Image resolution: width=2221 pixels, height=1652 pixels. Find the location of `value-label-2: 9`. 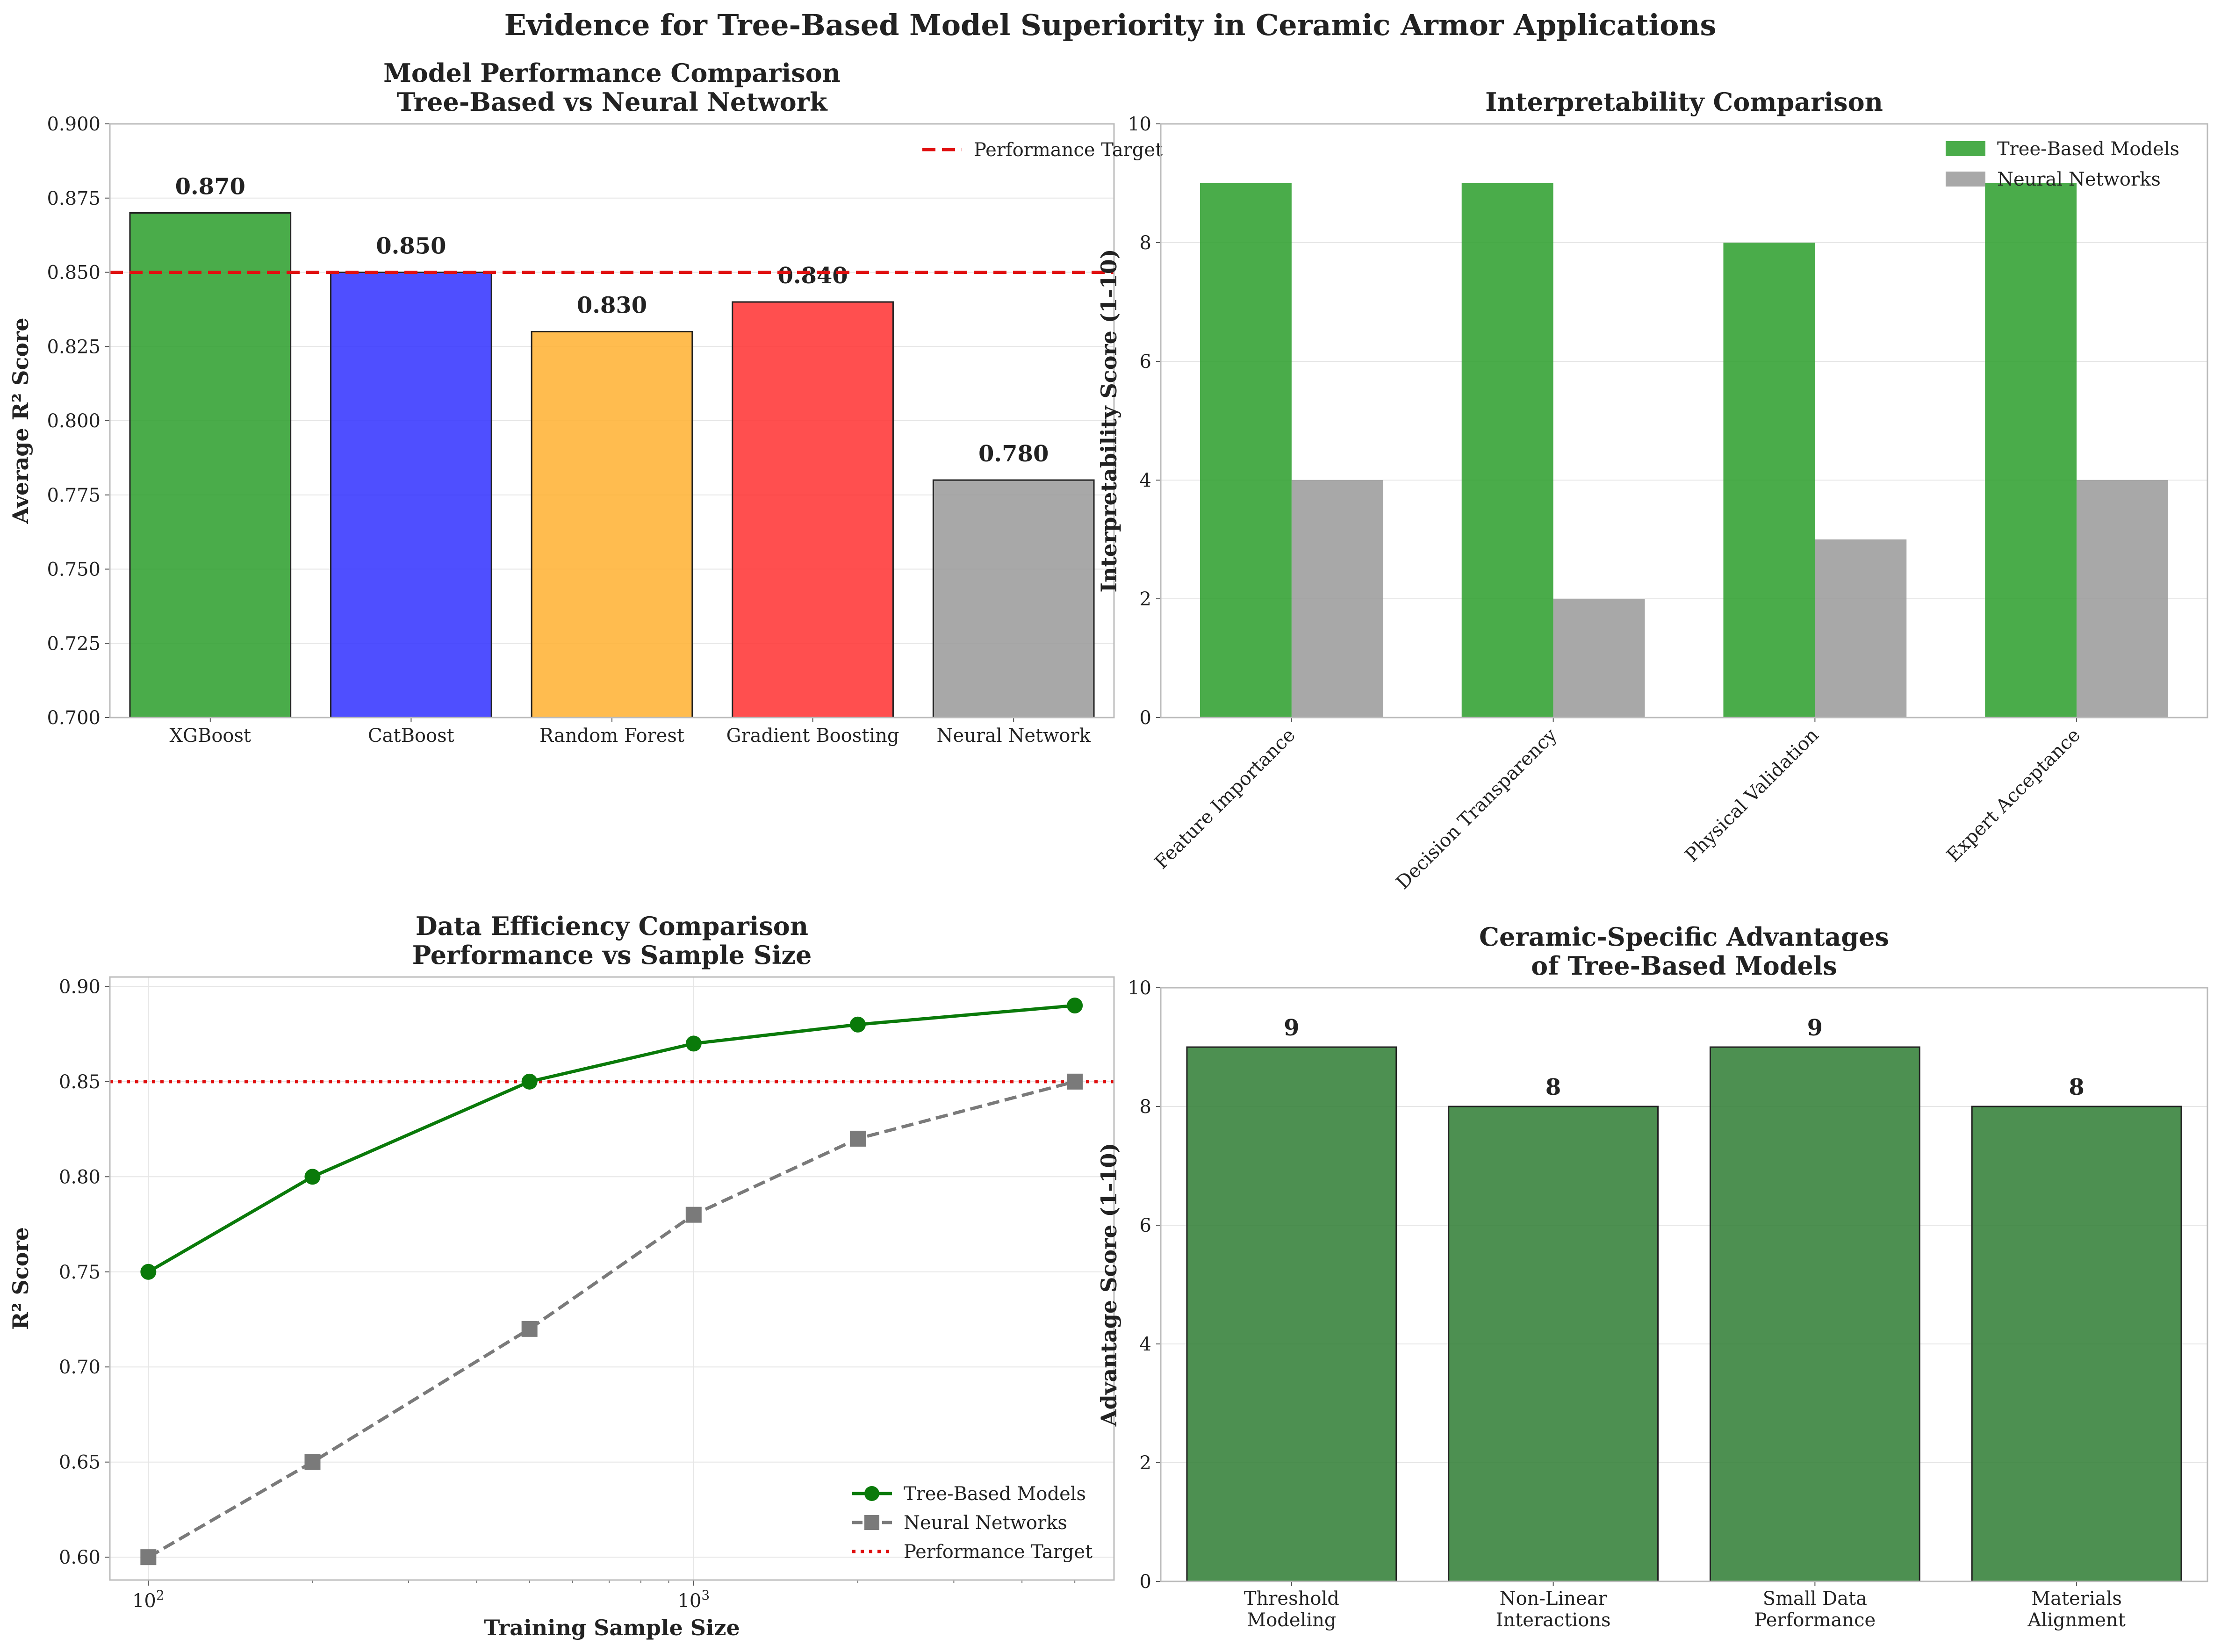

value-label-2: 9 is located at coordinates (1815, 1028).